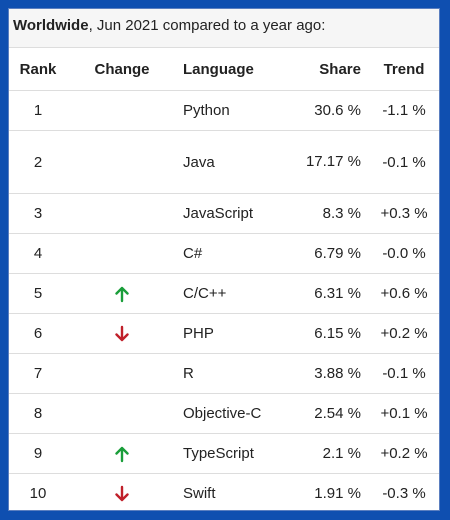 This screenshot has height=520, width=450. Describe the element at coordinates (239, 333) in the screenshot. I see `language-cell: PHP` at that location.